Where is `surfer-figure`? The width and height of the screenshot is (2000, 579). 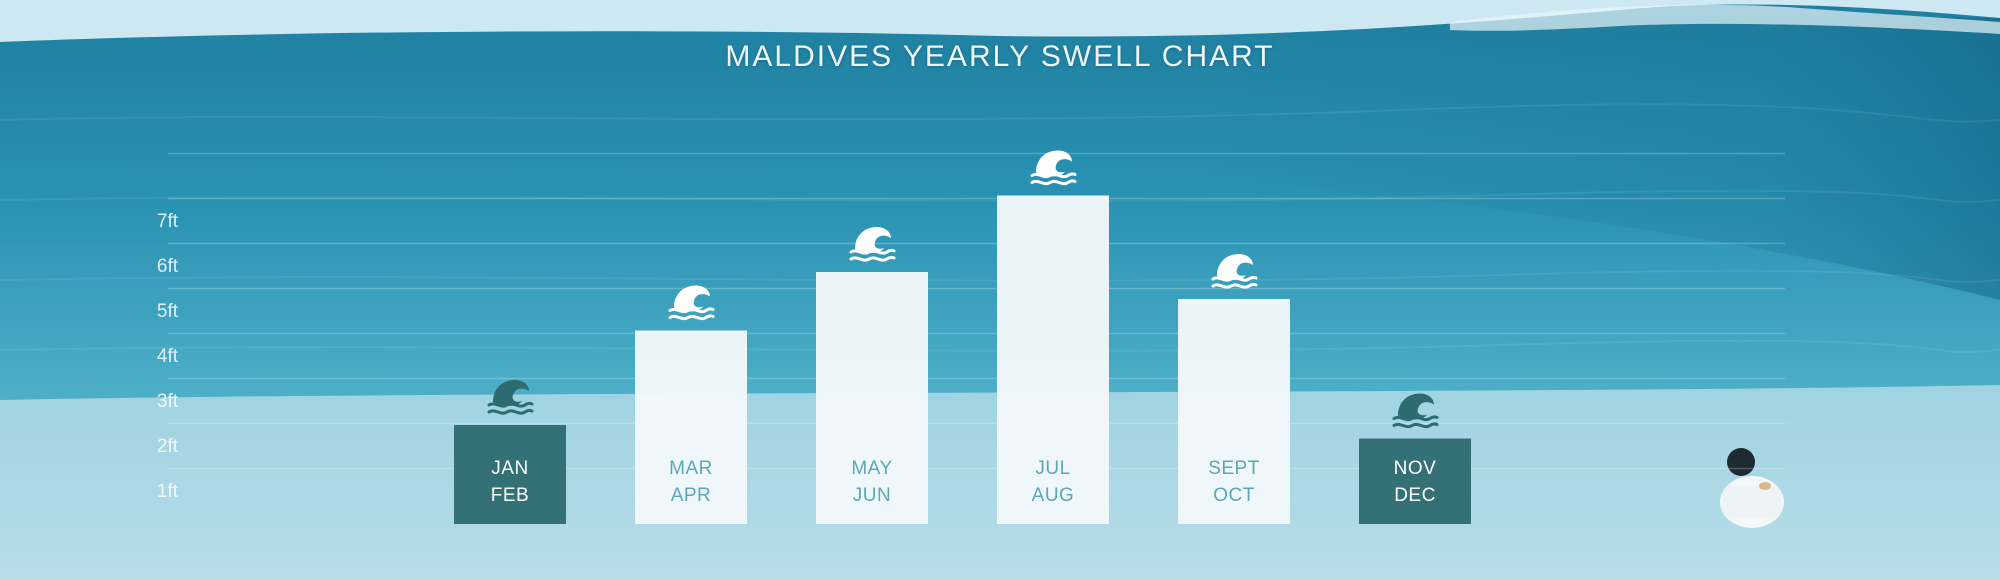 surfer-figure is located at coordinates (1752, 488).